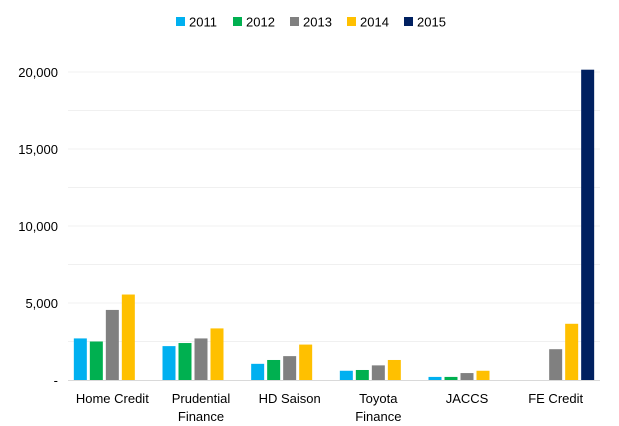 Image resolution: width=619 pixels, height=426 pixels. I want to click on series-2015, so click(588, 224).